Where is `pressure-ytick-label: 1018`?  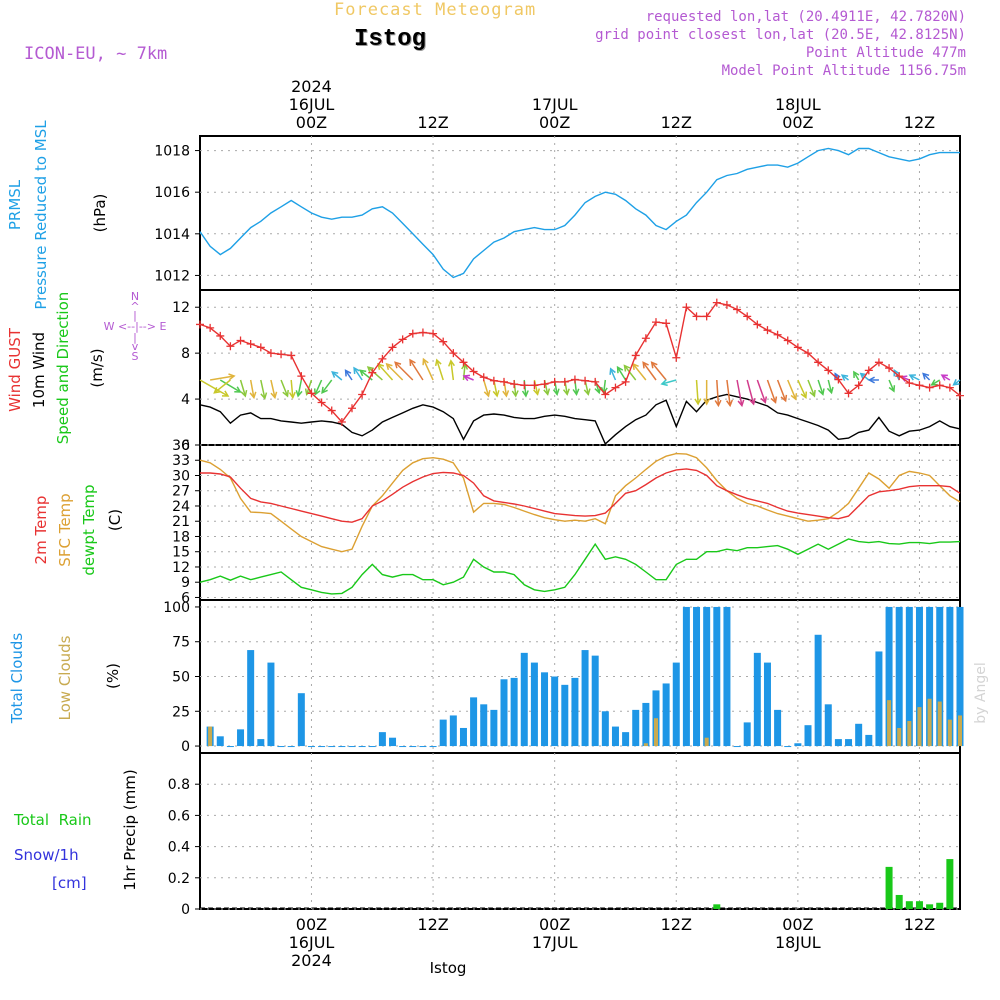 pressure-ytick-label: 1018 is located at coordinates (172, 152).